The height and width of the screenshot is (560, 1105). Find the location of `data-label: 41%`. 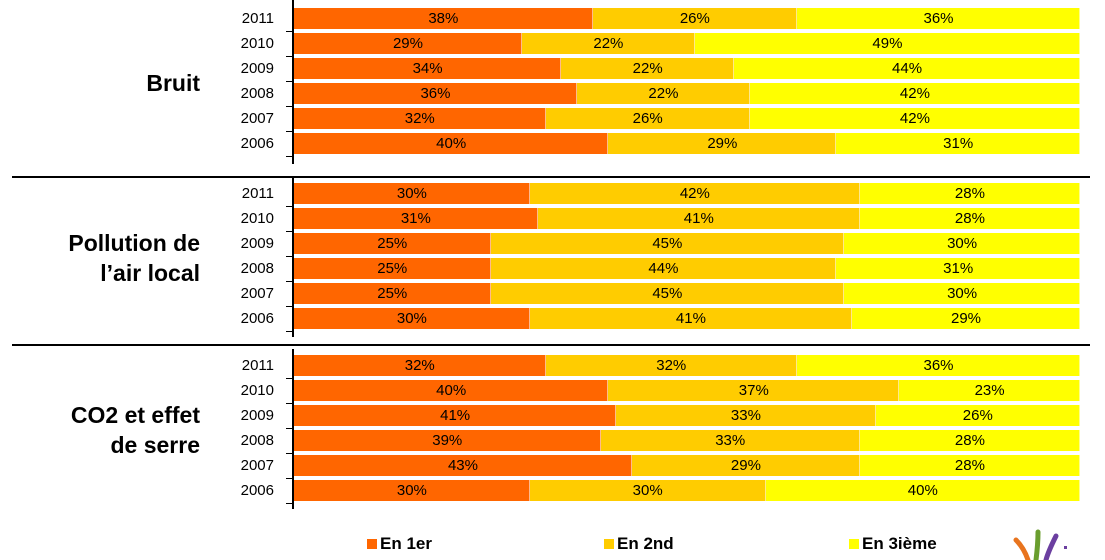

data-label: 41% is located at coordinates (698, 218).